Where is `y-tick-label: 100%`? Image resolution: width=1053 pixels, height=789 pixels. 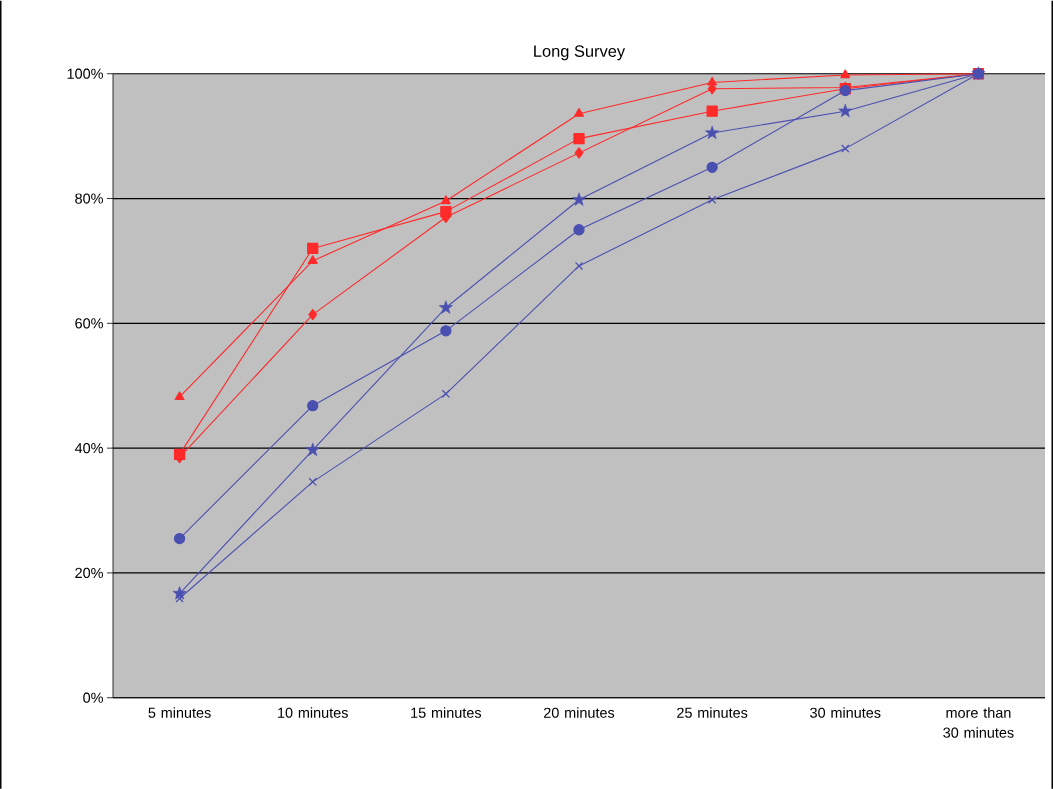 y-tick-label: 100% is located at coordinates (85, 73).